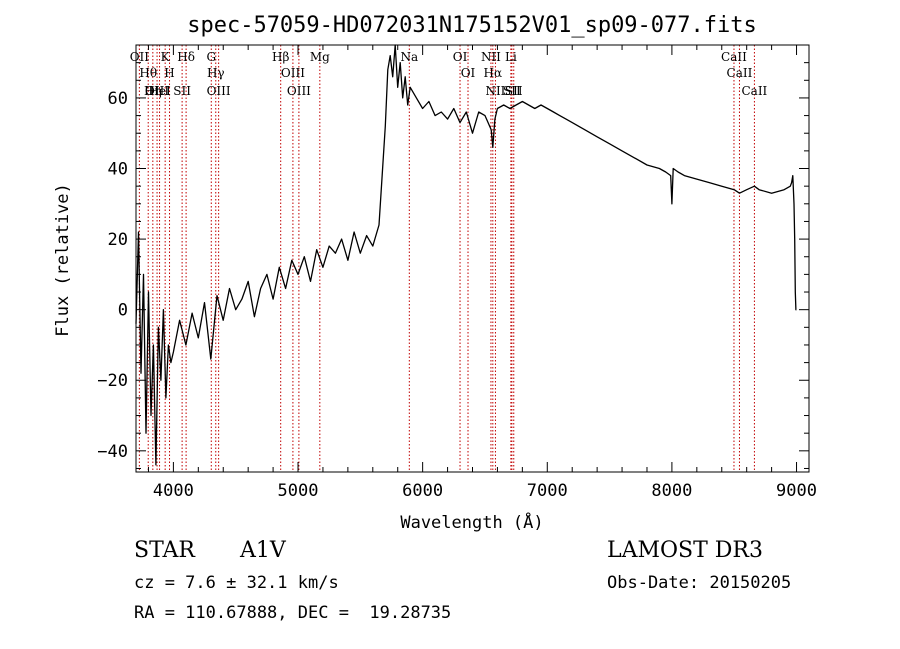  I want to click on line-label-25: CaII, so click(740, 73).